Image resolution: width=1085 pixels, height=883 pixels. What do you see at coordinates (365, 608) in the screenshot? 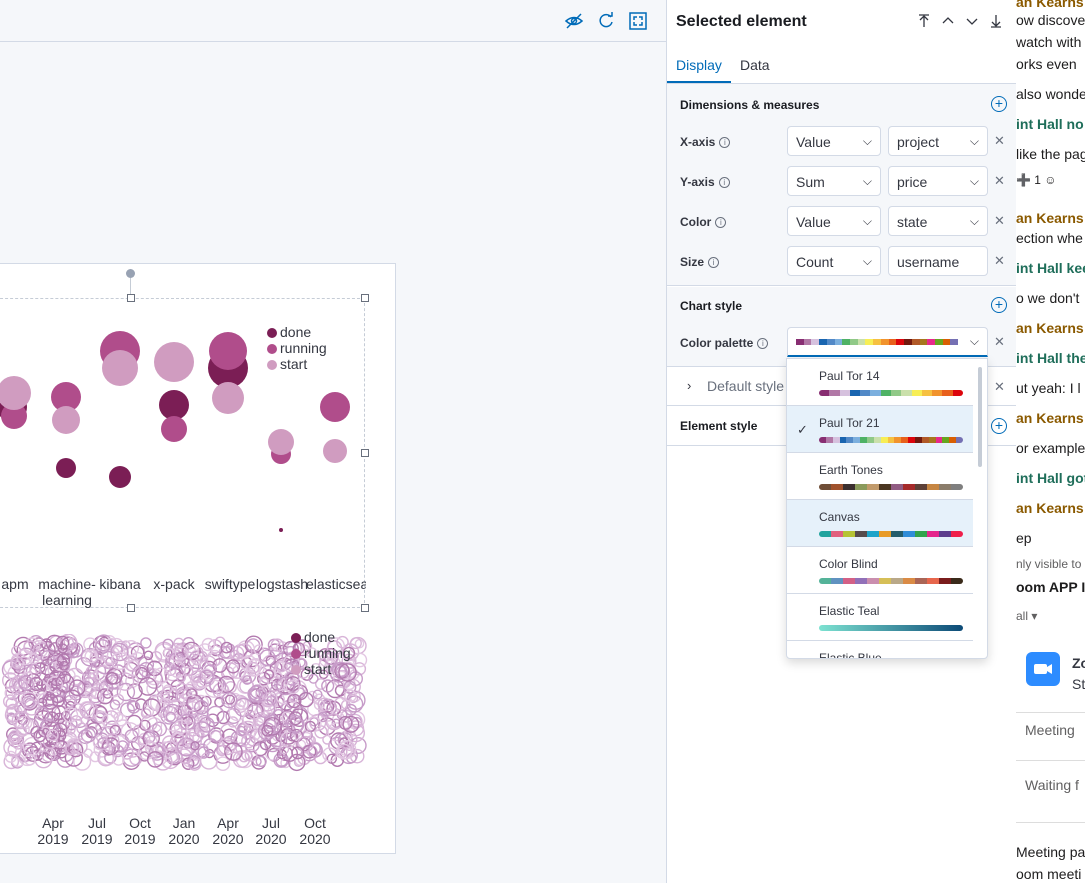
I see `resize-handle-bottom-right` at bounding box center [365, 608].